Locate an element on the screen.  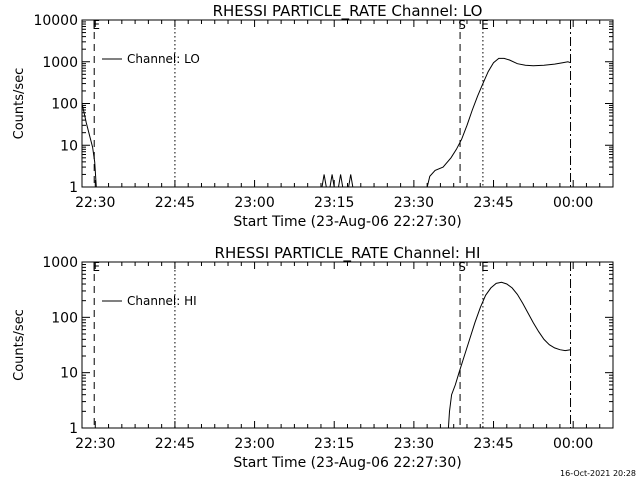
y-tick-label: 10000 is located at coordinates (55, 21).